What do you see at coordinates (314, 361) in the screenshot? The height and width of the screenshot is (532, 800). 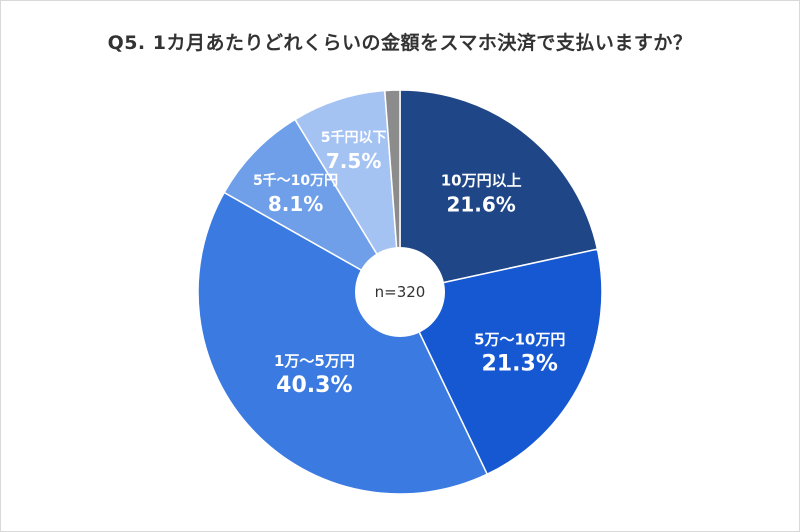 I see `slice-name-label: 1万〜5万円` at bounding box center [314, 361].